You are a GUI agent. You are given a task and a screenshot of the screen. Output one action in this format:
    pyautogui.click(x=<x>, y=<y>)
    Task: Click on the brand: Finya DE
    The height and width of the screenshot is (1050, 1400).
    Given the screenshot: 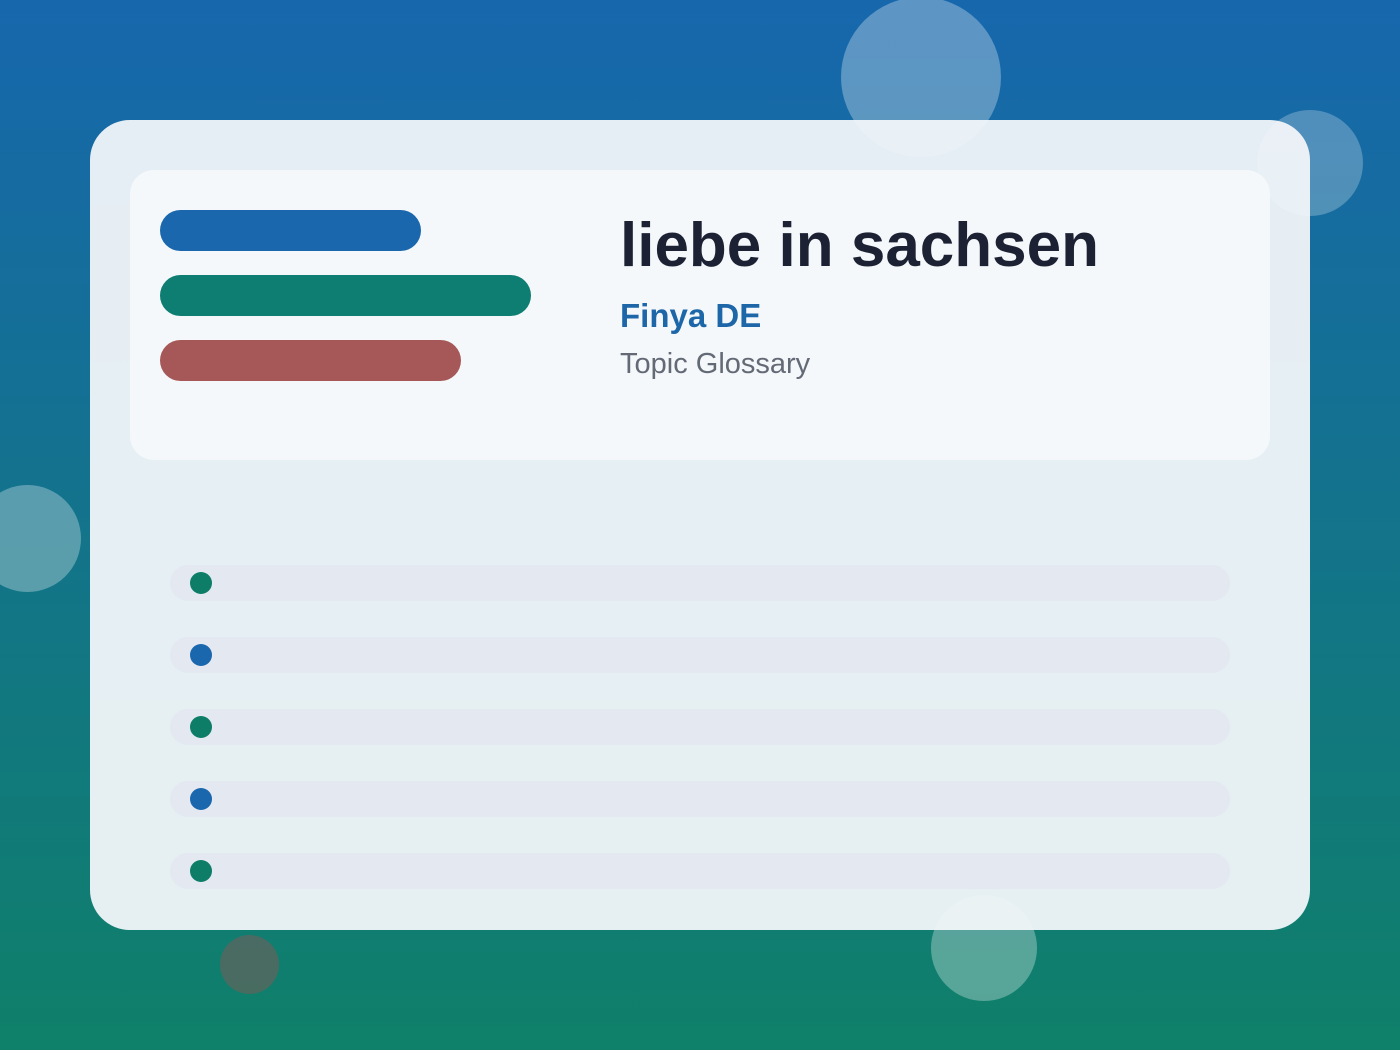 What is the action you would take?
    pyautogui.click(x=691, y=315)
    